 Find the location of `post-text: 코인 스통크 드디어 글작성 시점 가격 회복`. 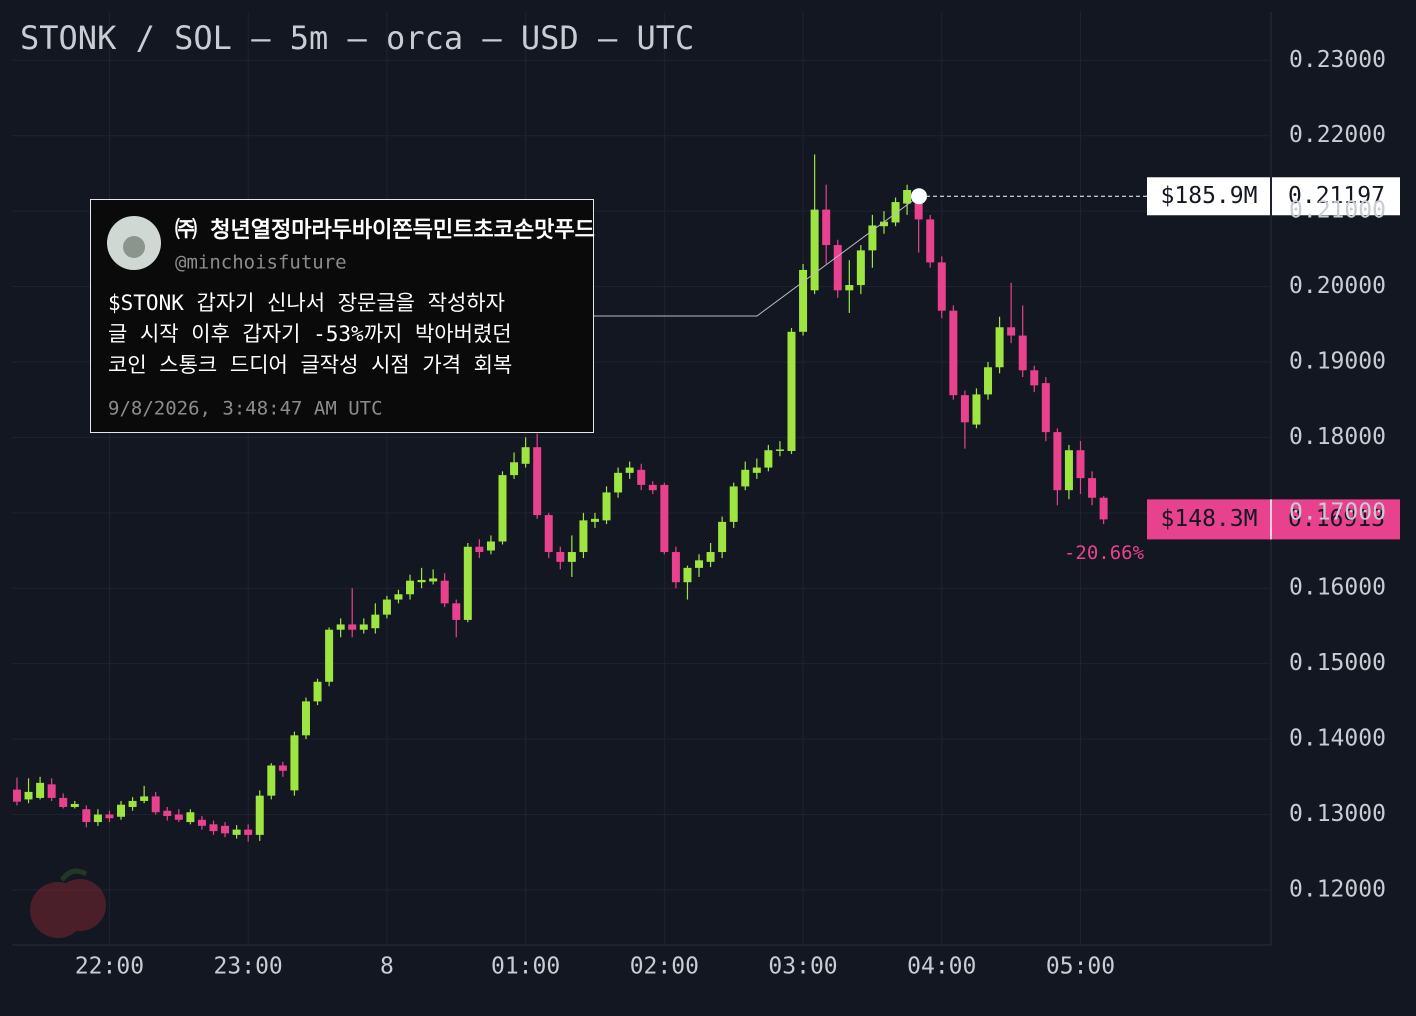

post-text: 코인 스통크 드디어 글작성 시점 가격 회복 is located at coordinates (310, 365).